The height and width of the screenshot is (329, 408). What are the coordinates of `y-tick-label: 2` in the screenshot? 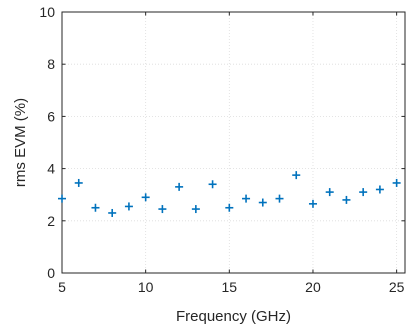 It's located at (51, 221).